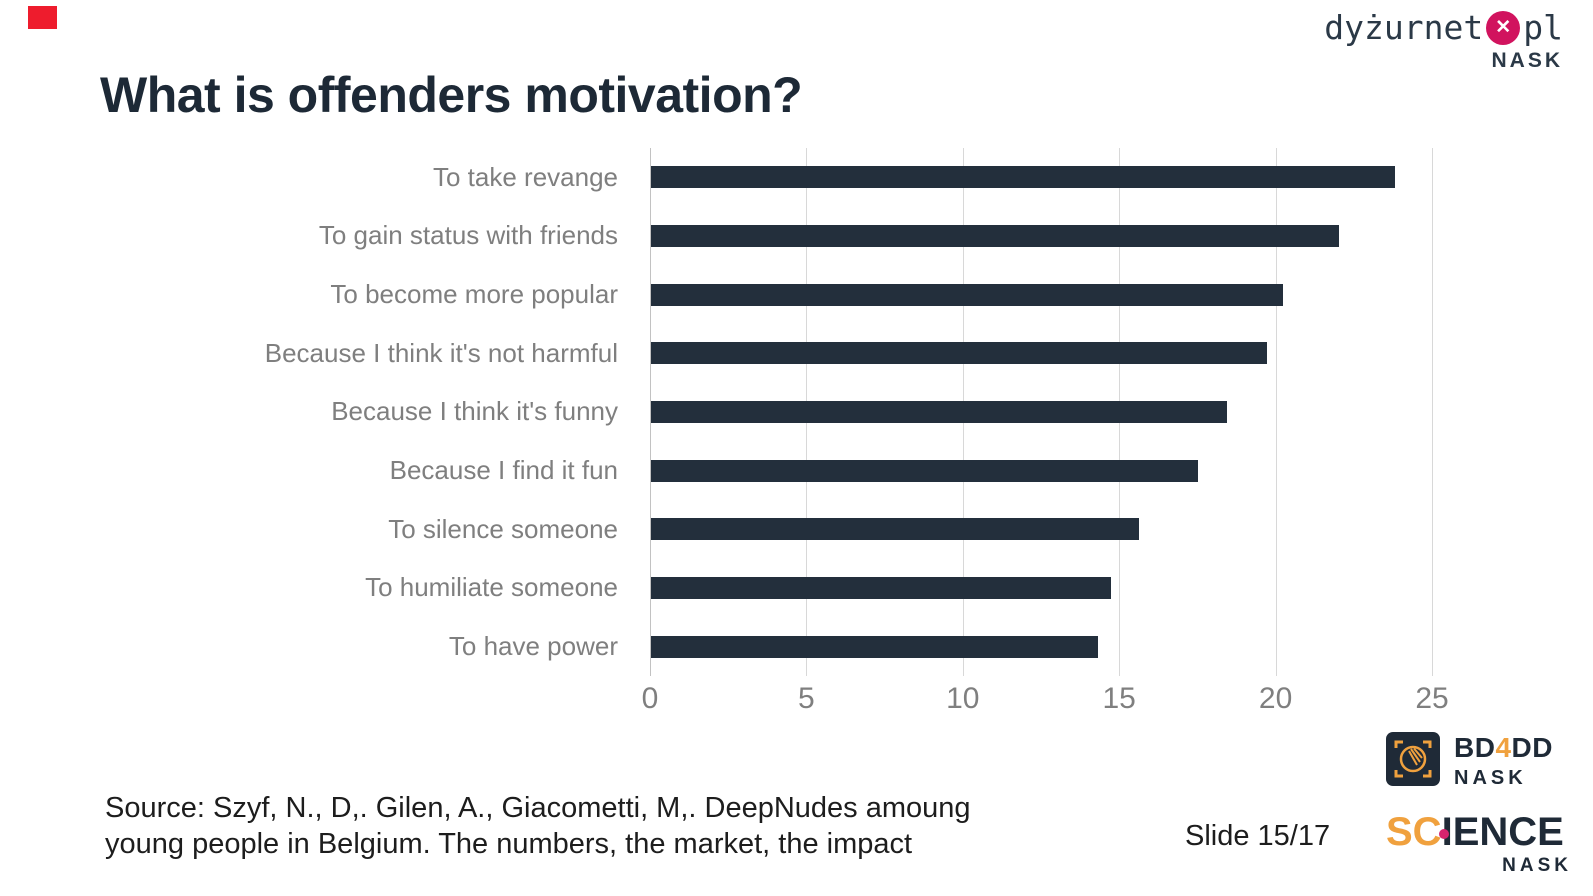  I want to click on category-label: To become more popular, so click(474, 294).